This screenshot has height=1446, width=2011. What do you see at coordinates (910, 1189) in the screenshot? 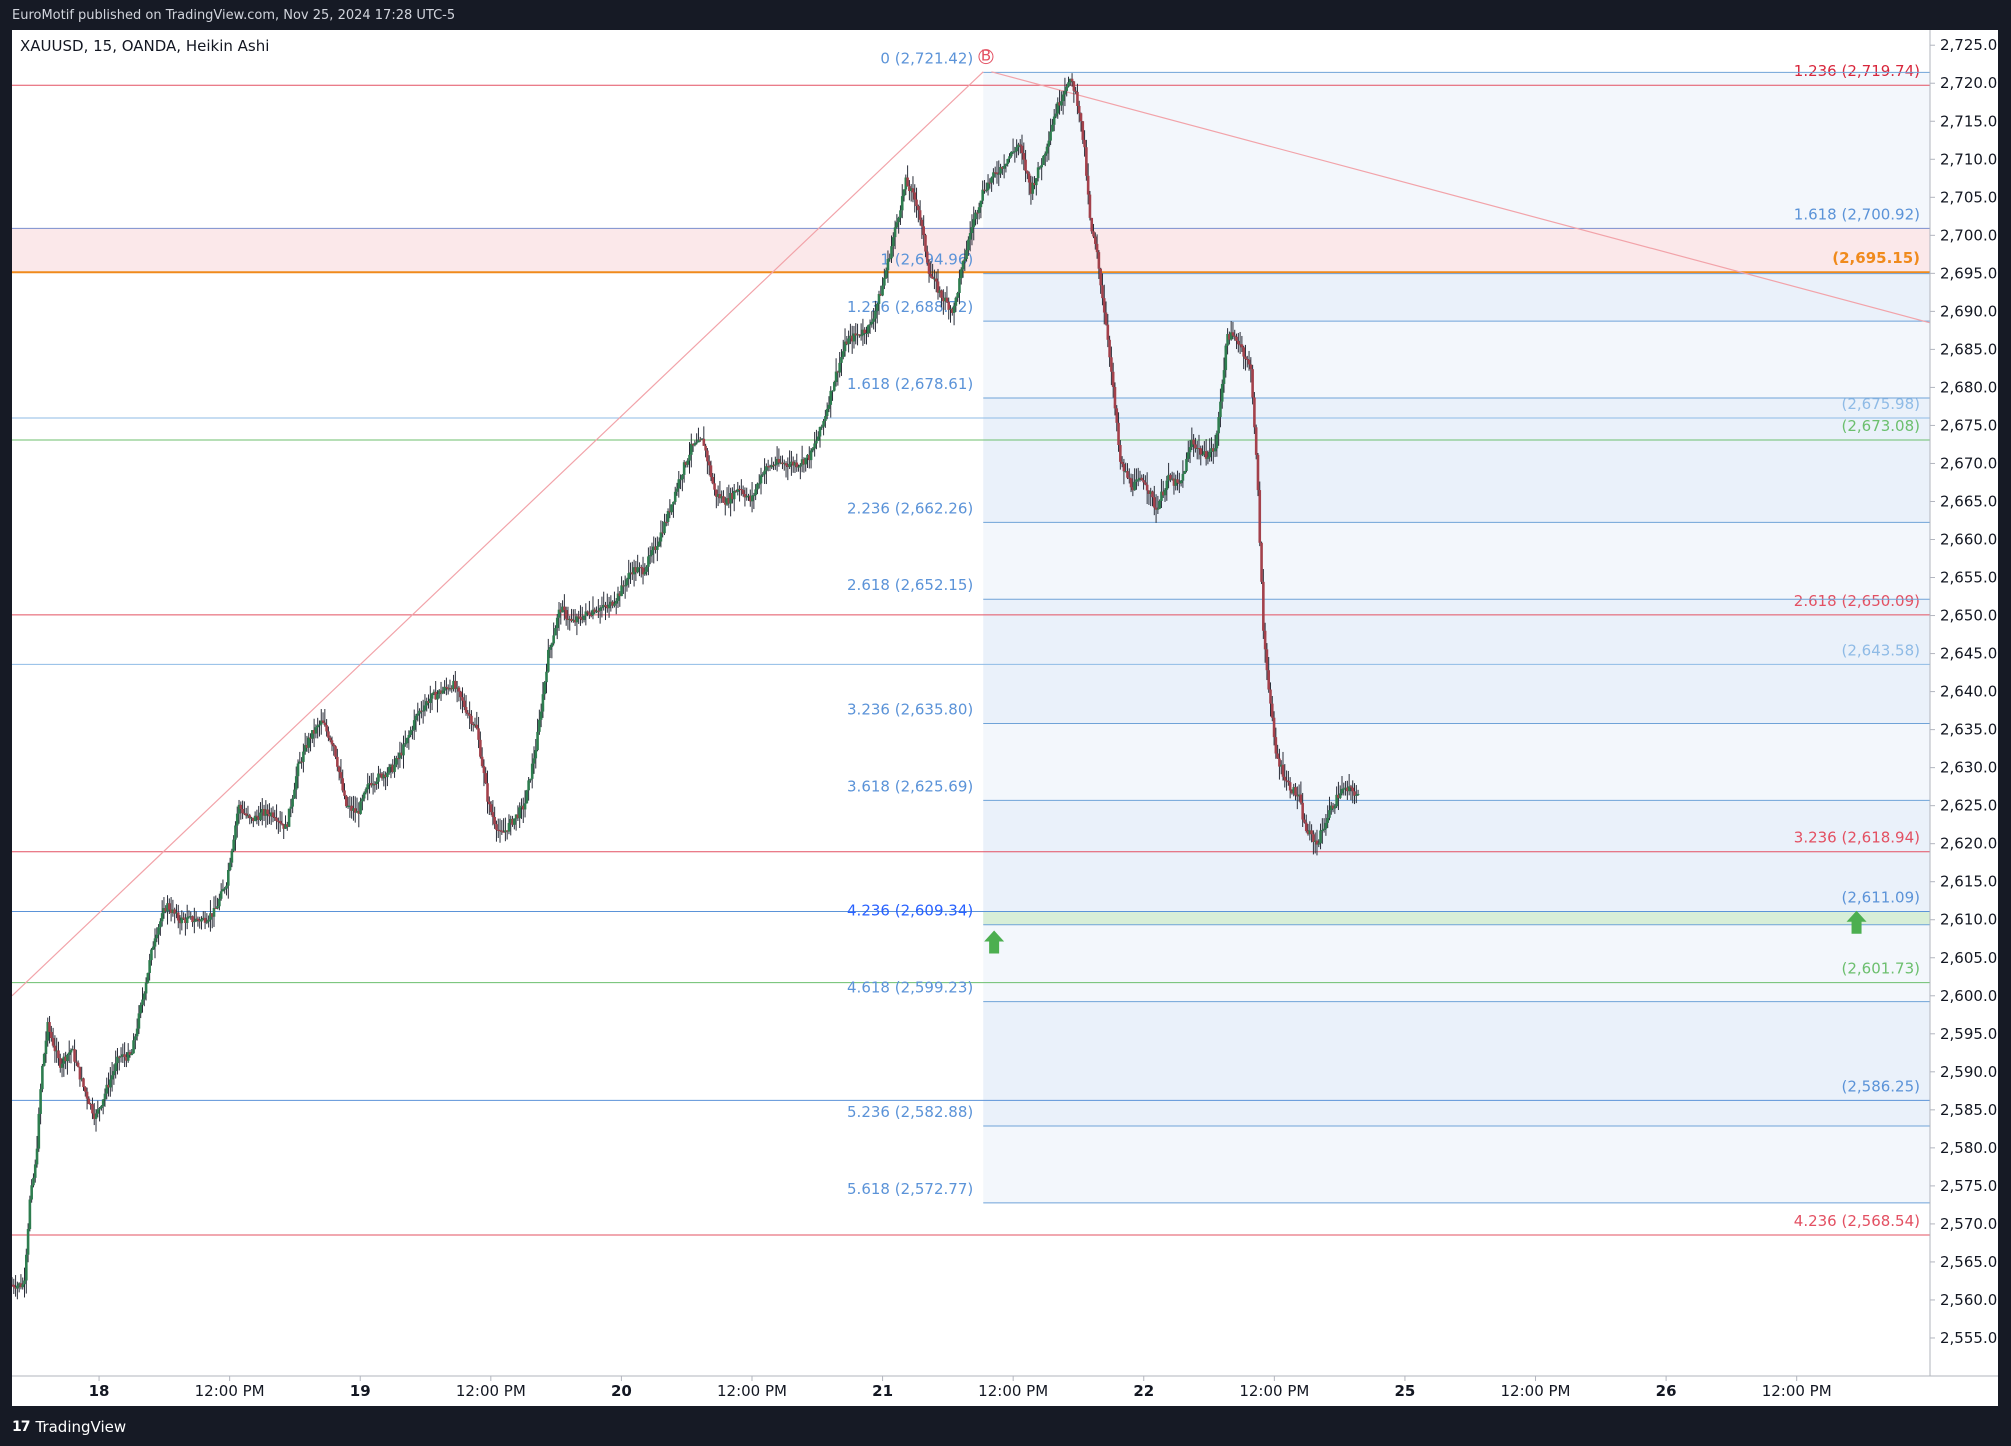
I see `fib-level-label: 5.618 (2,572.77)` at bounding box center [910, 1189].